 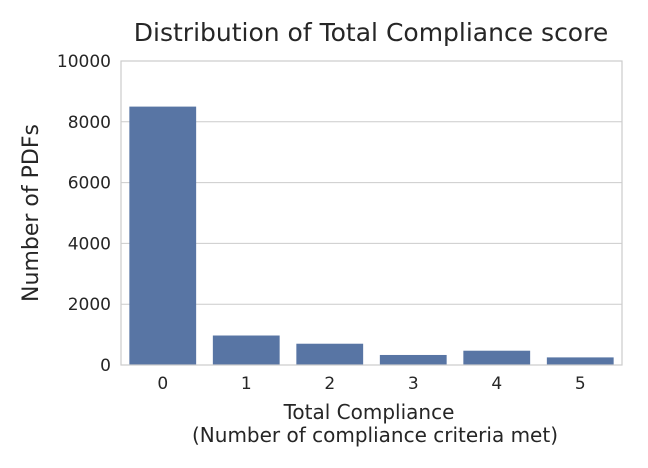 I want to click on x-axis-label: Total Compliance, so click(x=369, y=412).